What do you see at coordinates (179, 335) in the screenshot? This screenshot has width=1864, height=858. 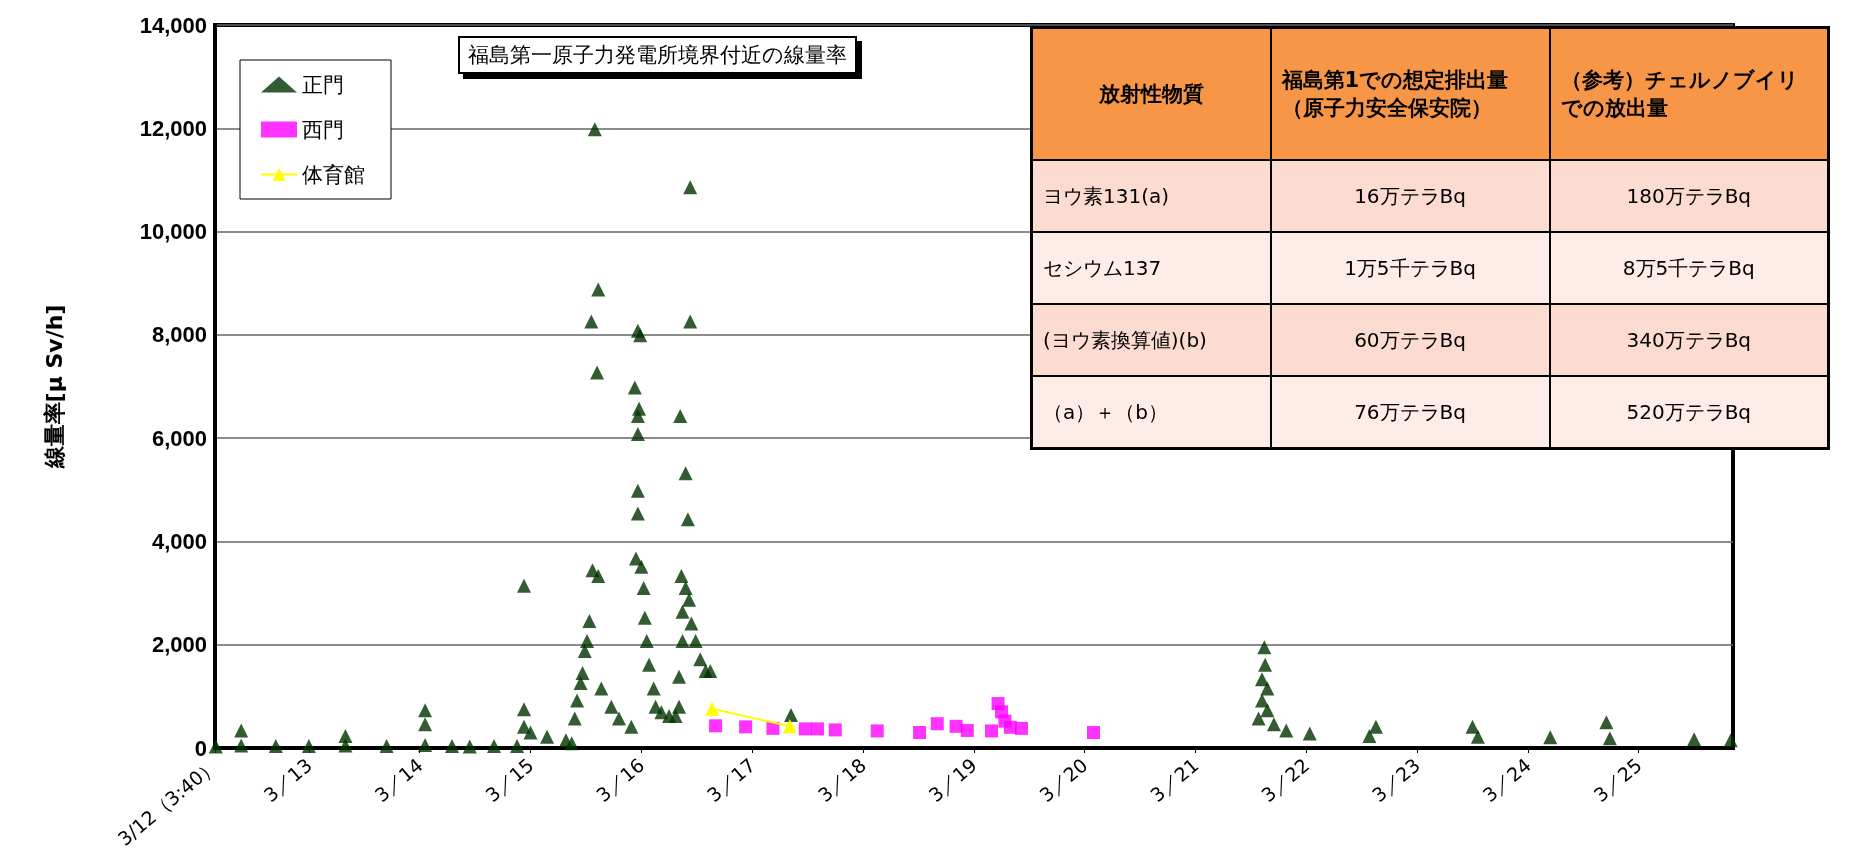 I see `y-tick-label: 8,000` at bounding box center [179, 335].